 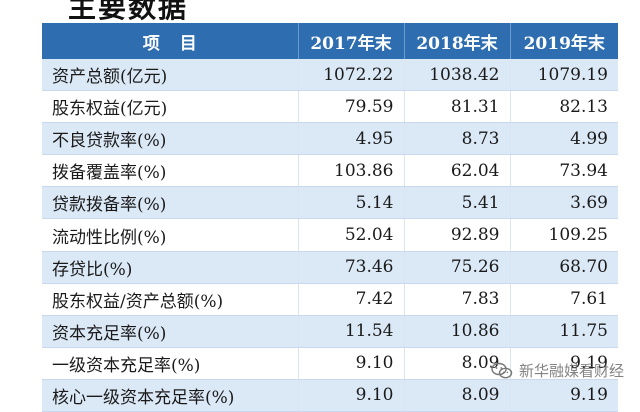 I want to click on table-row: 拨备覆盖率(%) 103.86 62.04 73.94, so click(x=330, y=171).